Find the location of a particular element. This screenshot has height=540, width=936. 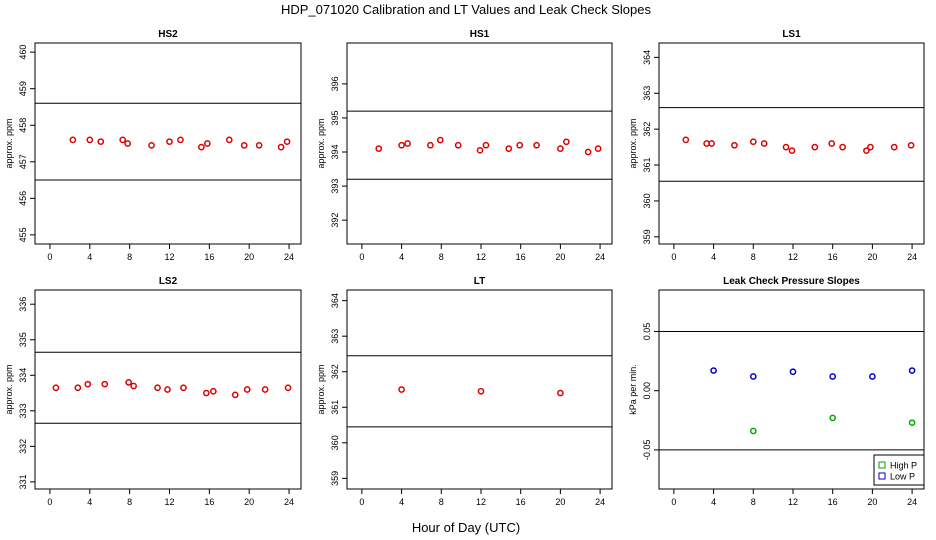

y-tick-label: 0.00 is located at coordinates (647, 391).